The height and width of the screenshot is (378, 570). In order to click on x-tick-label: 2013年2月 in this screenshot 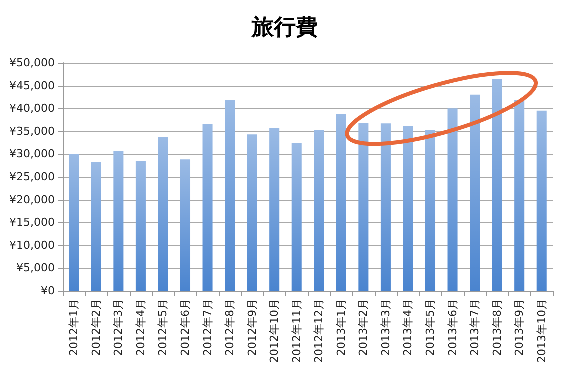, I will do `click(363, 327)`.